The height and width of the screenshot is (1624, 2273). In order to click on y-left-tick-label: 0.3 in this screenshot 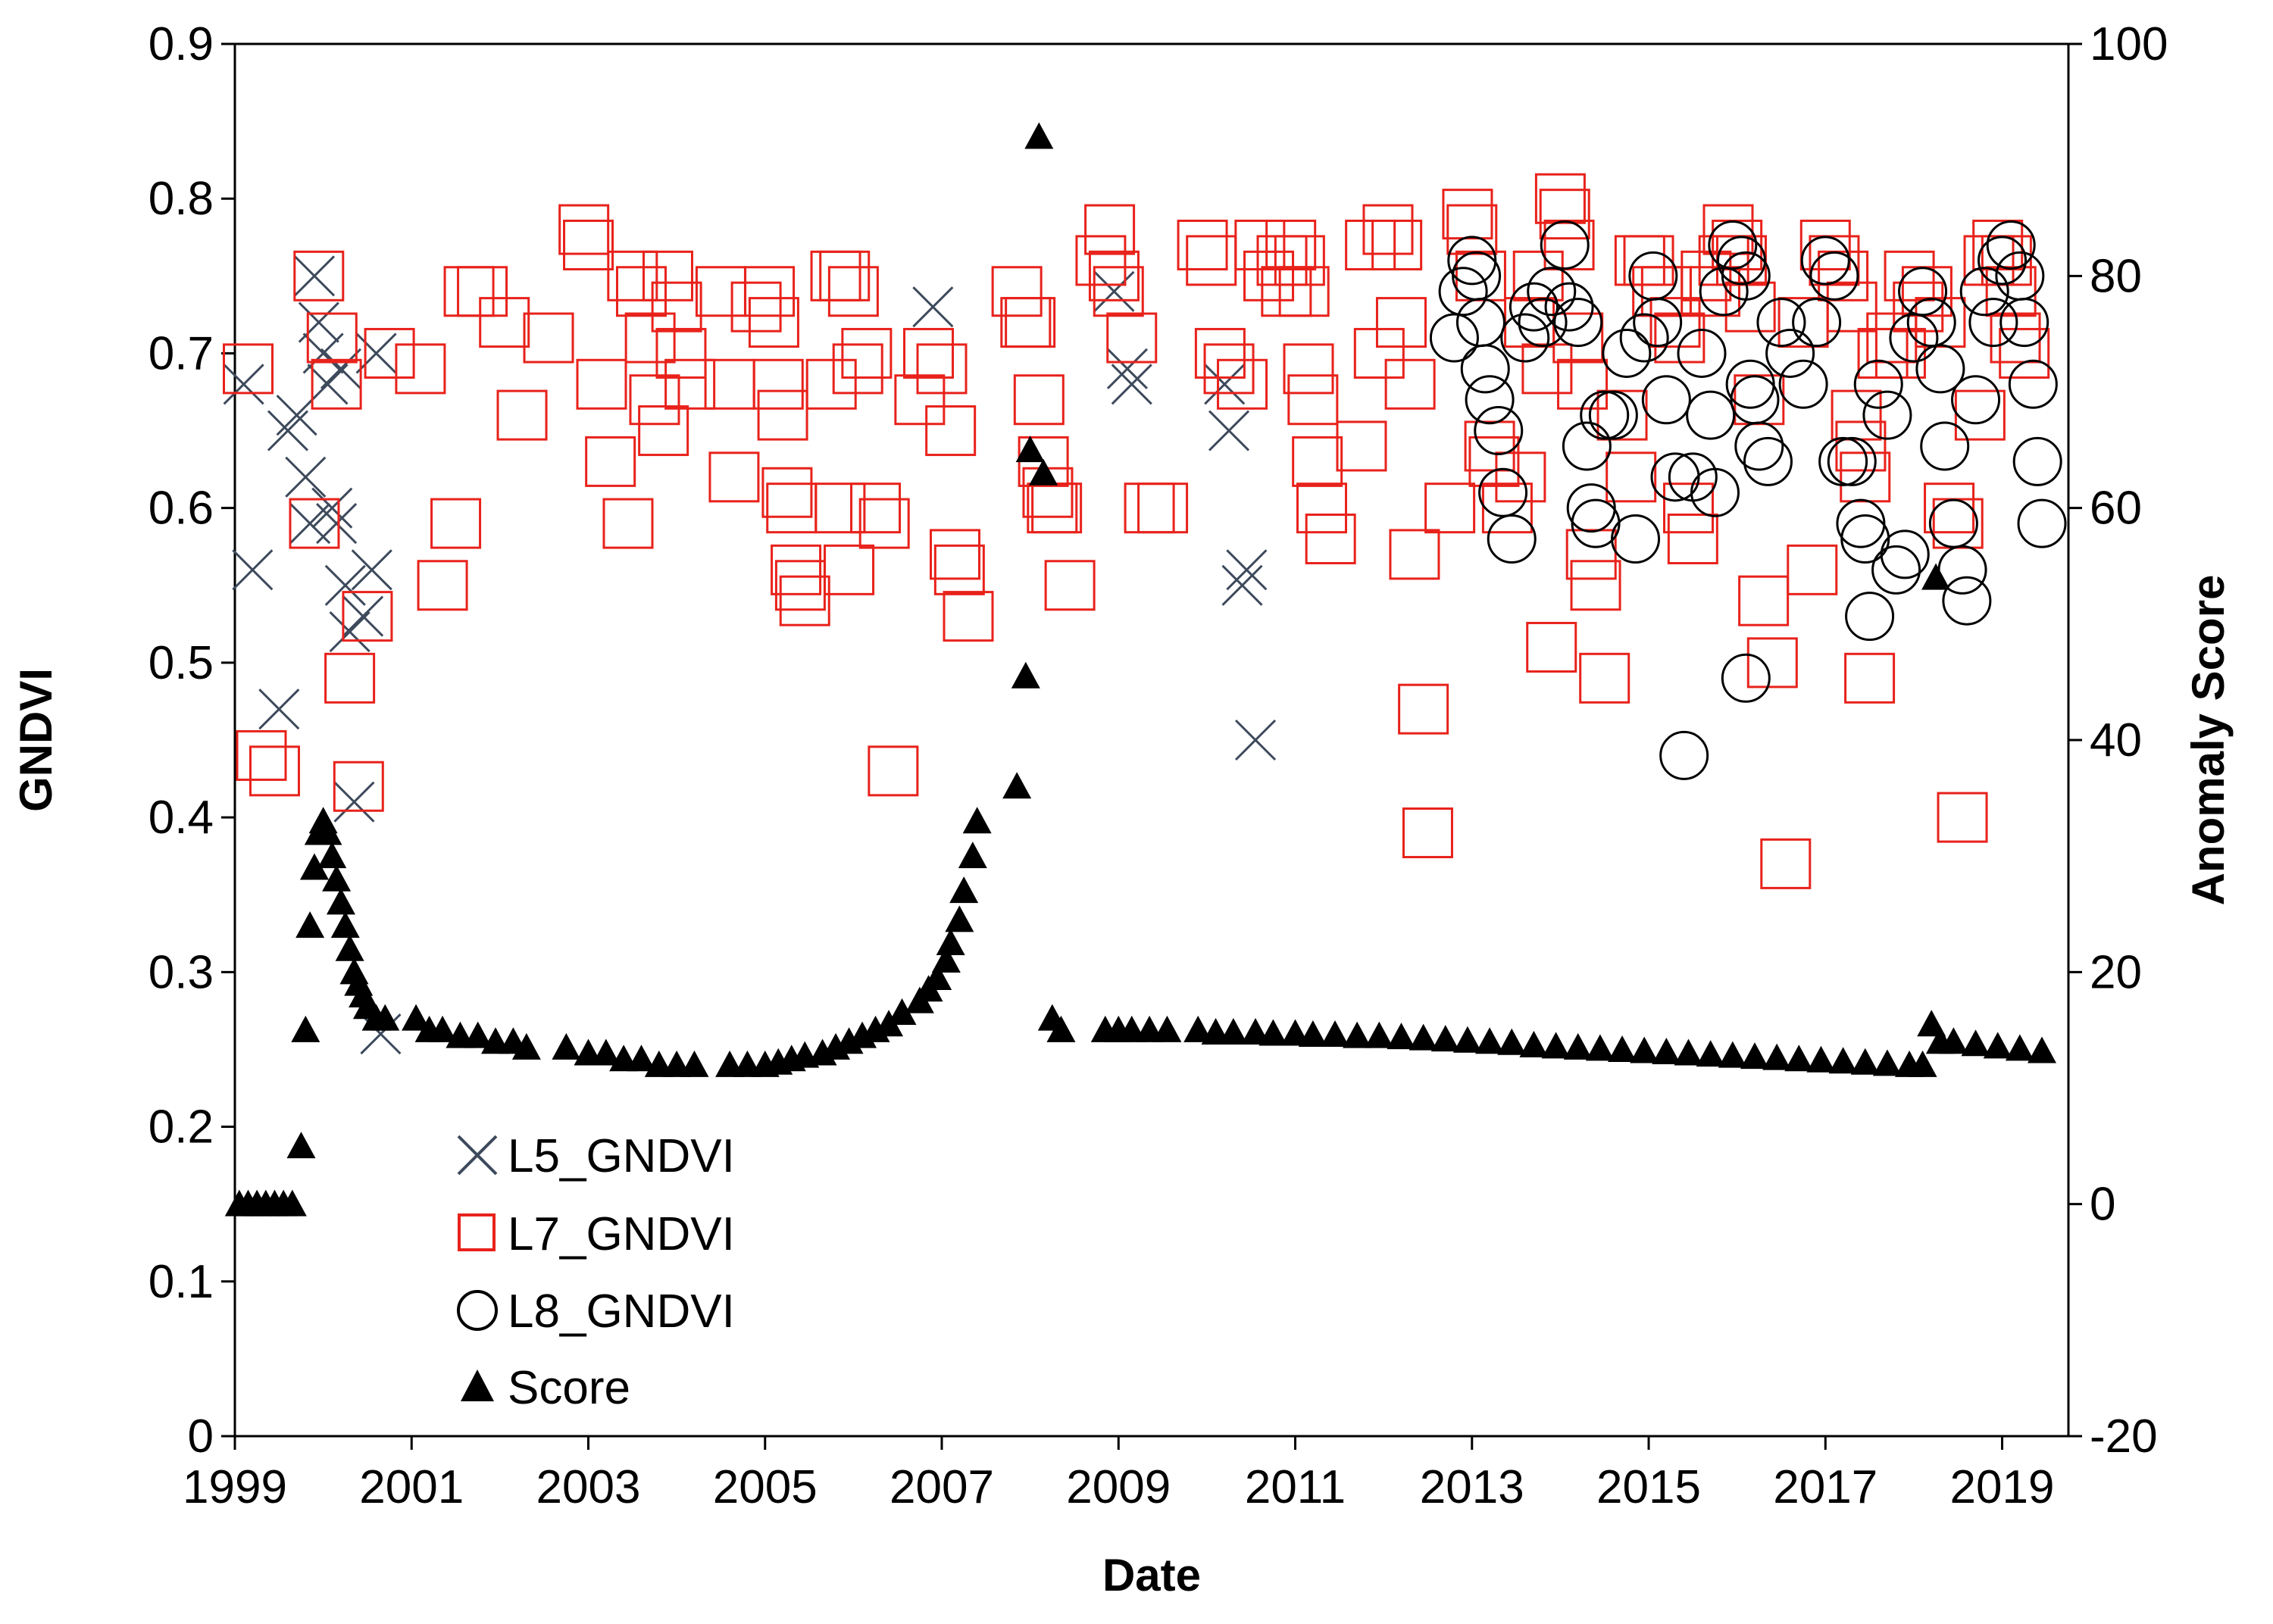, I will do `click(181, 972)`.